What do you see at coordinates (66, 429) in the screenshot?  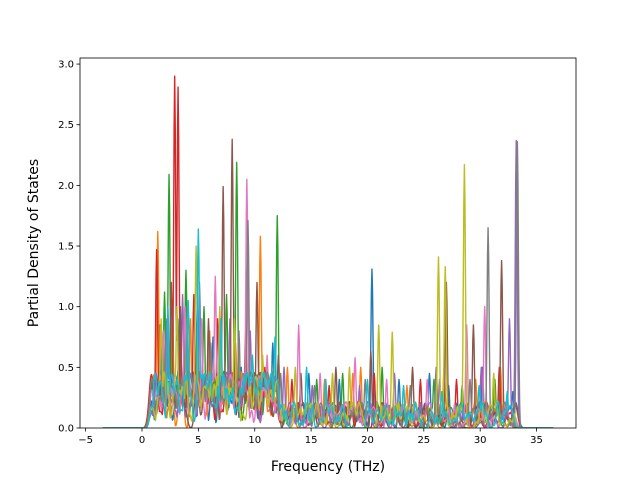 I see `y-tick-label: 0.0` at bounding box center [66, 429].